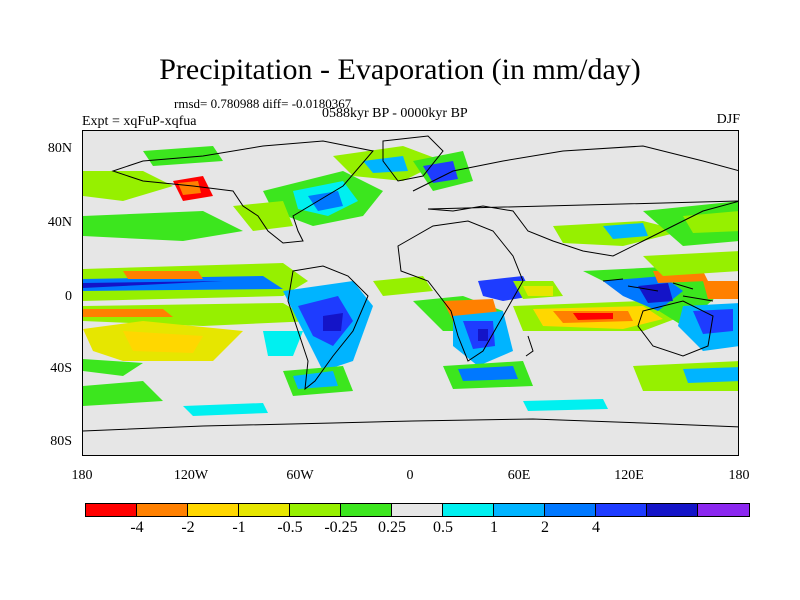 This screenshot has width=800, height=600. I want to click on colorbar-label: -0.5, so click(290, 527).